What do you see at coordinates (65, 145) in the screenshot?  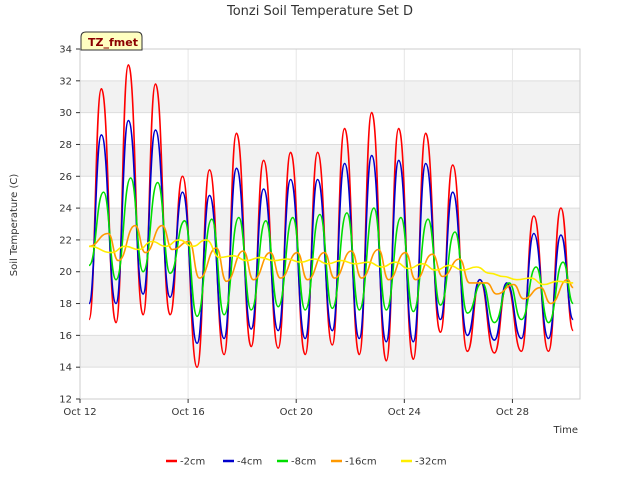 I see `y-tick-label: 28` at bounding box center [65, 145].